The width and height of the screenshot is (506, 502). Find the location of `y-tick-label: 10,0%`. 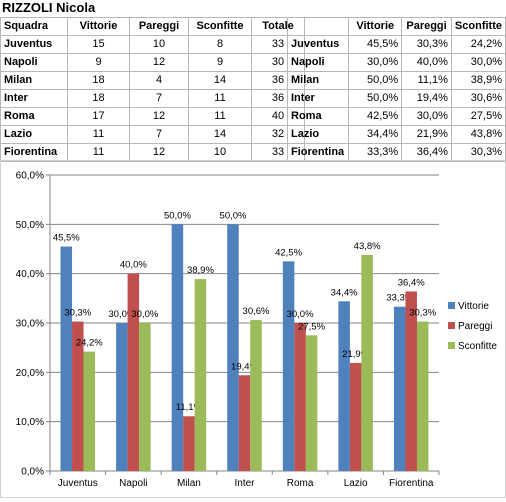

y-tick-label: 10,0% is located at coordinates (30, 422).